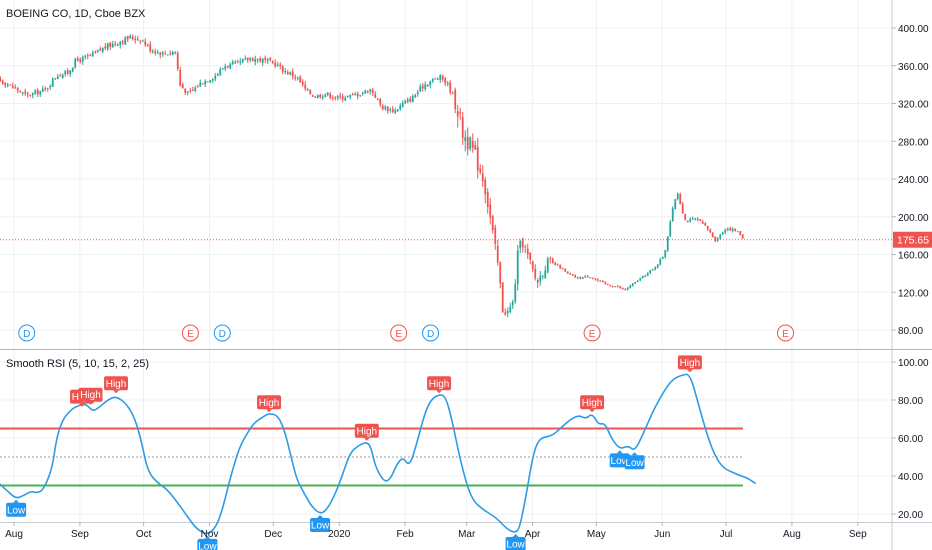 The width and height of the screenshot is (932, 550). I want to click on indicator-legend: Smooth RSI (5, 10, 15, 2, 25), so click(78, 364).